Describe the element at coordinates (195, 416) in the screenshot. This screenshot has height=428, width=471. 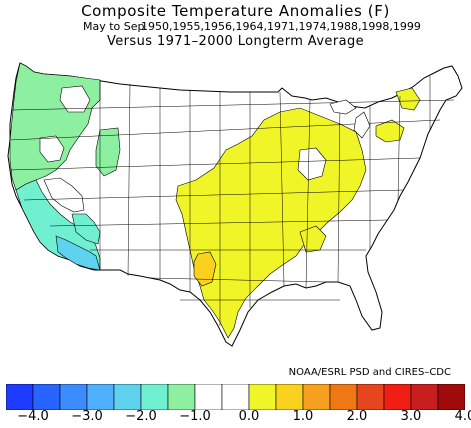
I see `legend-tick-label: −1.0` at that location.